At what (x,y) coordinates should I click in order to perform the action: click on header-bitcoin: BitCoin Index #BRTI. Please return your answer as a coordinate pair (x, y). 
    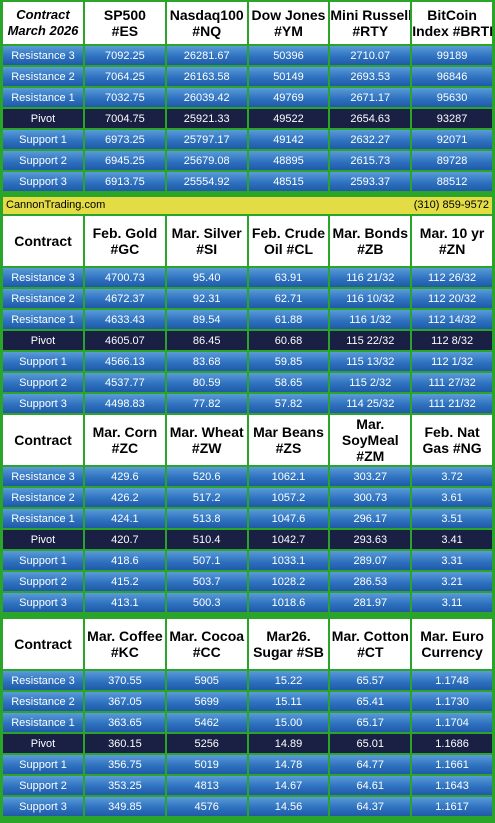
    Looking at the image, I should click on (452, 23).